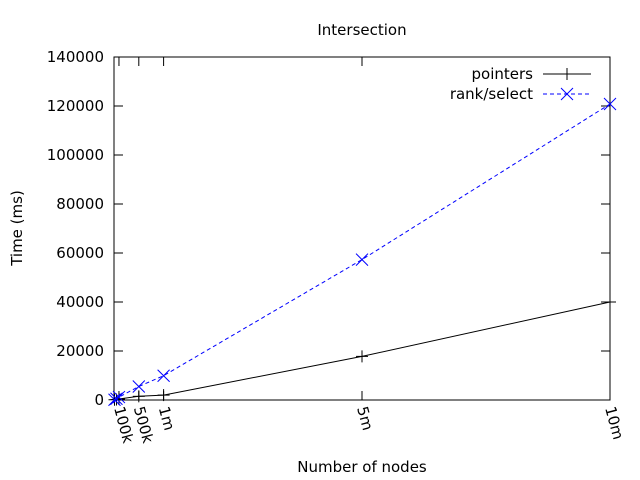 This screenshot has height=480, width=640. What do you see at coordinates (80, 351) in the screenshot?
I see `y-tick-label: 20000` at bounding box center [80, 351].